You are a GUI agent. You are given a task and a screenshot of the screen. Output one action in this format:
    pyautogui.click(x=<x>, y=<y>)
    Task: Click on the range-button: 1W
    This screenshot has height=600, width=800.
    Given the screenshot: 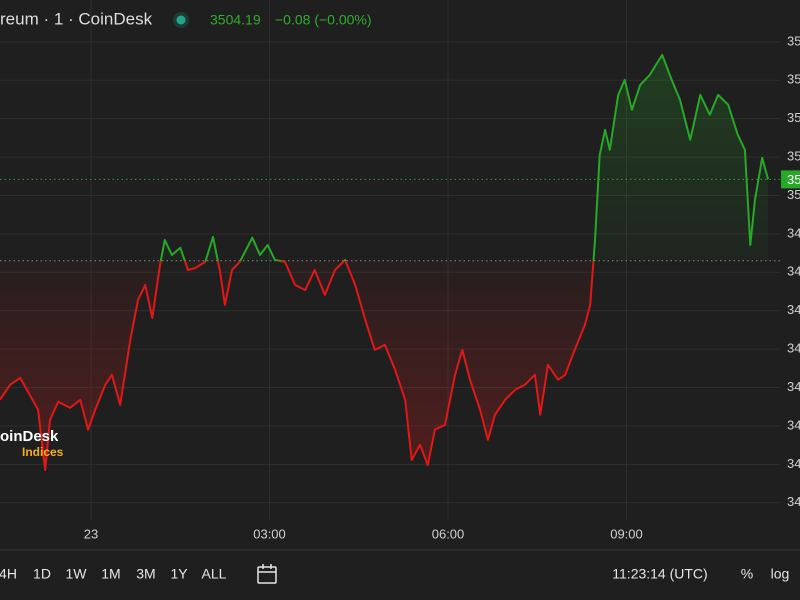 What is the action you would take?
    pyautogui.click(x=77, y=574)
    